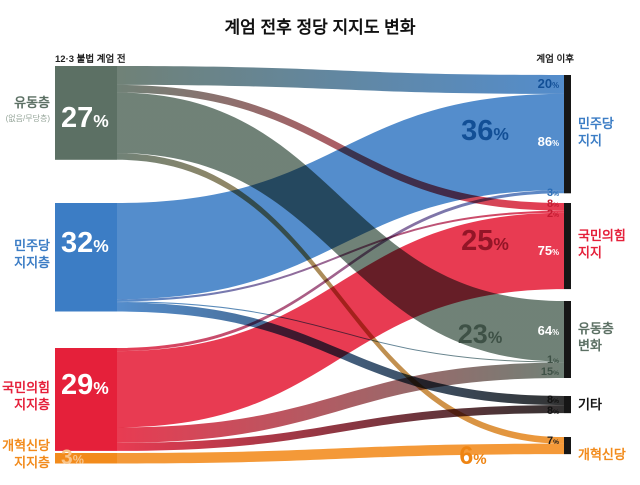 Image resolution: width=640 pixels, height=485 pixels. What do you see at coordinates (548, 330) in the screenshot?
I see `flow-label-floating_before-float_after: 64%` at bounding box center [548, 330].